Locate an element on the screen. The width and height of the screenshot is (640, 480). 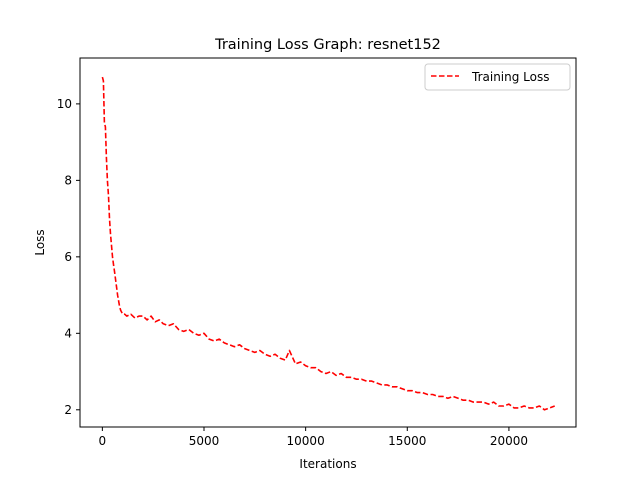
legend-box is located at coordinates (497, 77).